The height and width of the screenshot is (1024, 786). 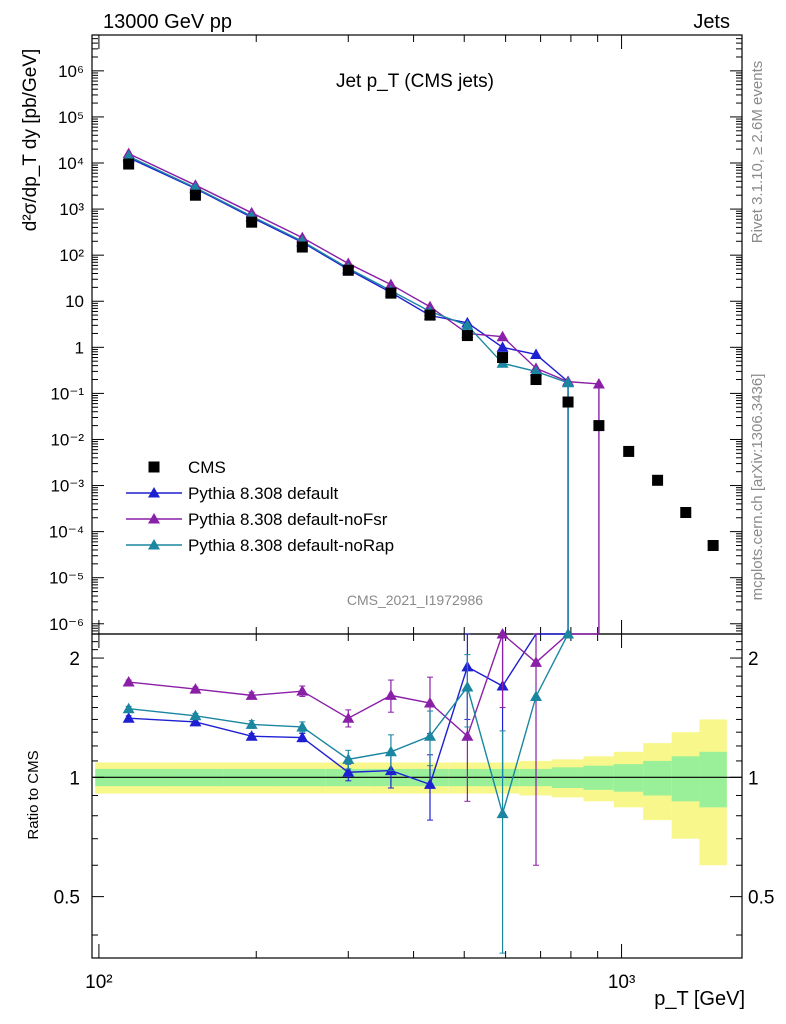 I want to click on series-line, so click(x=363, y=268).